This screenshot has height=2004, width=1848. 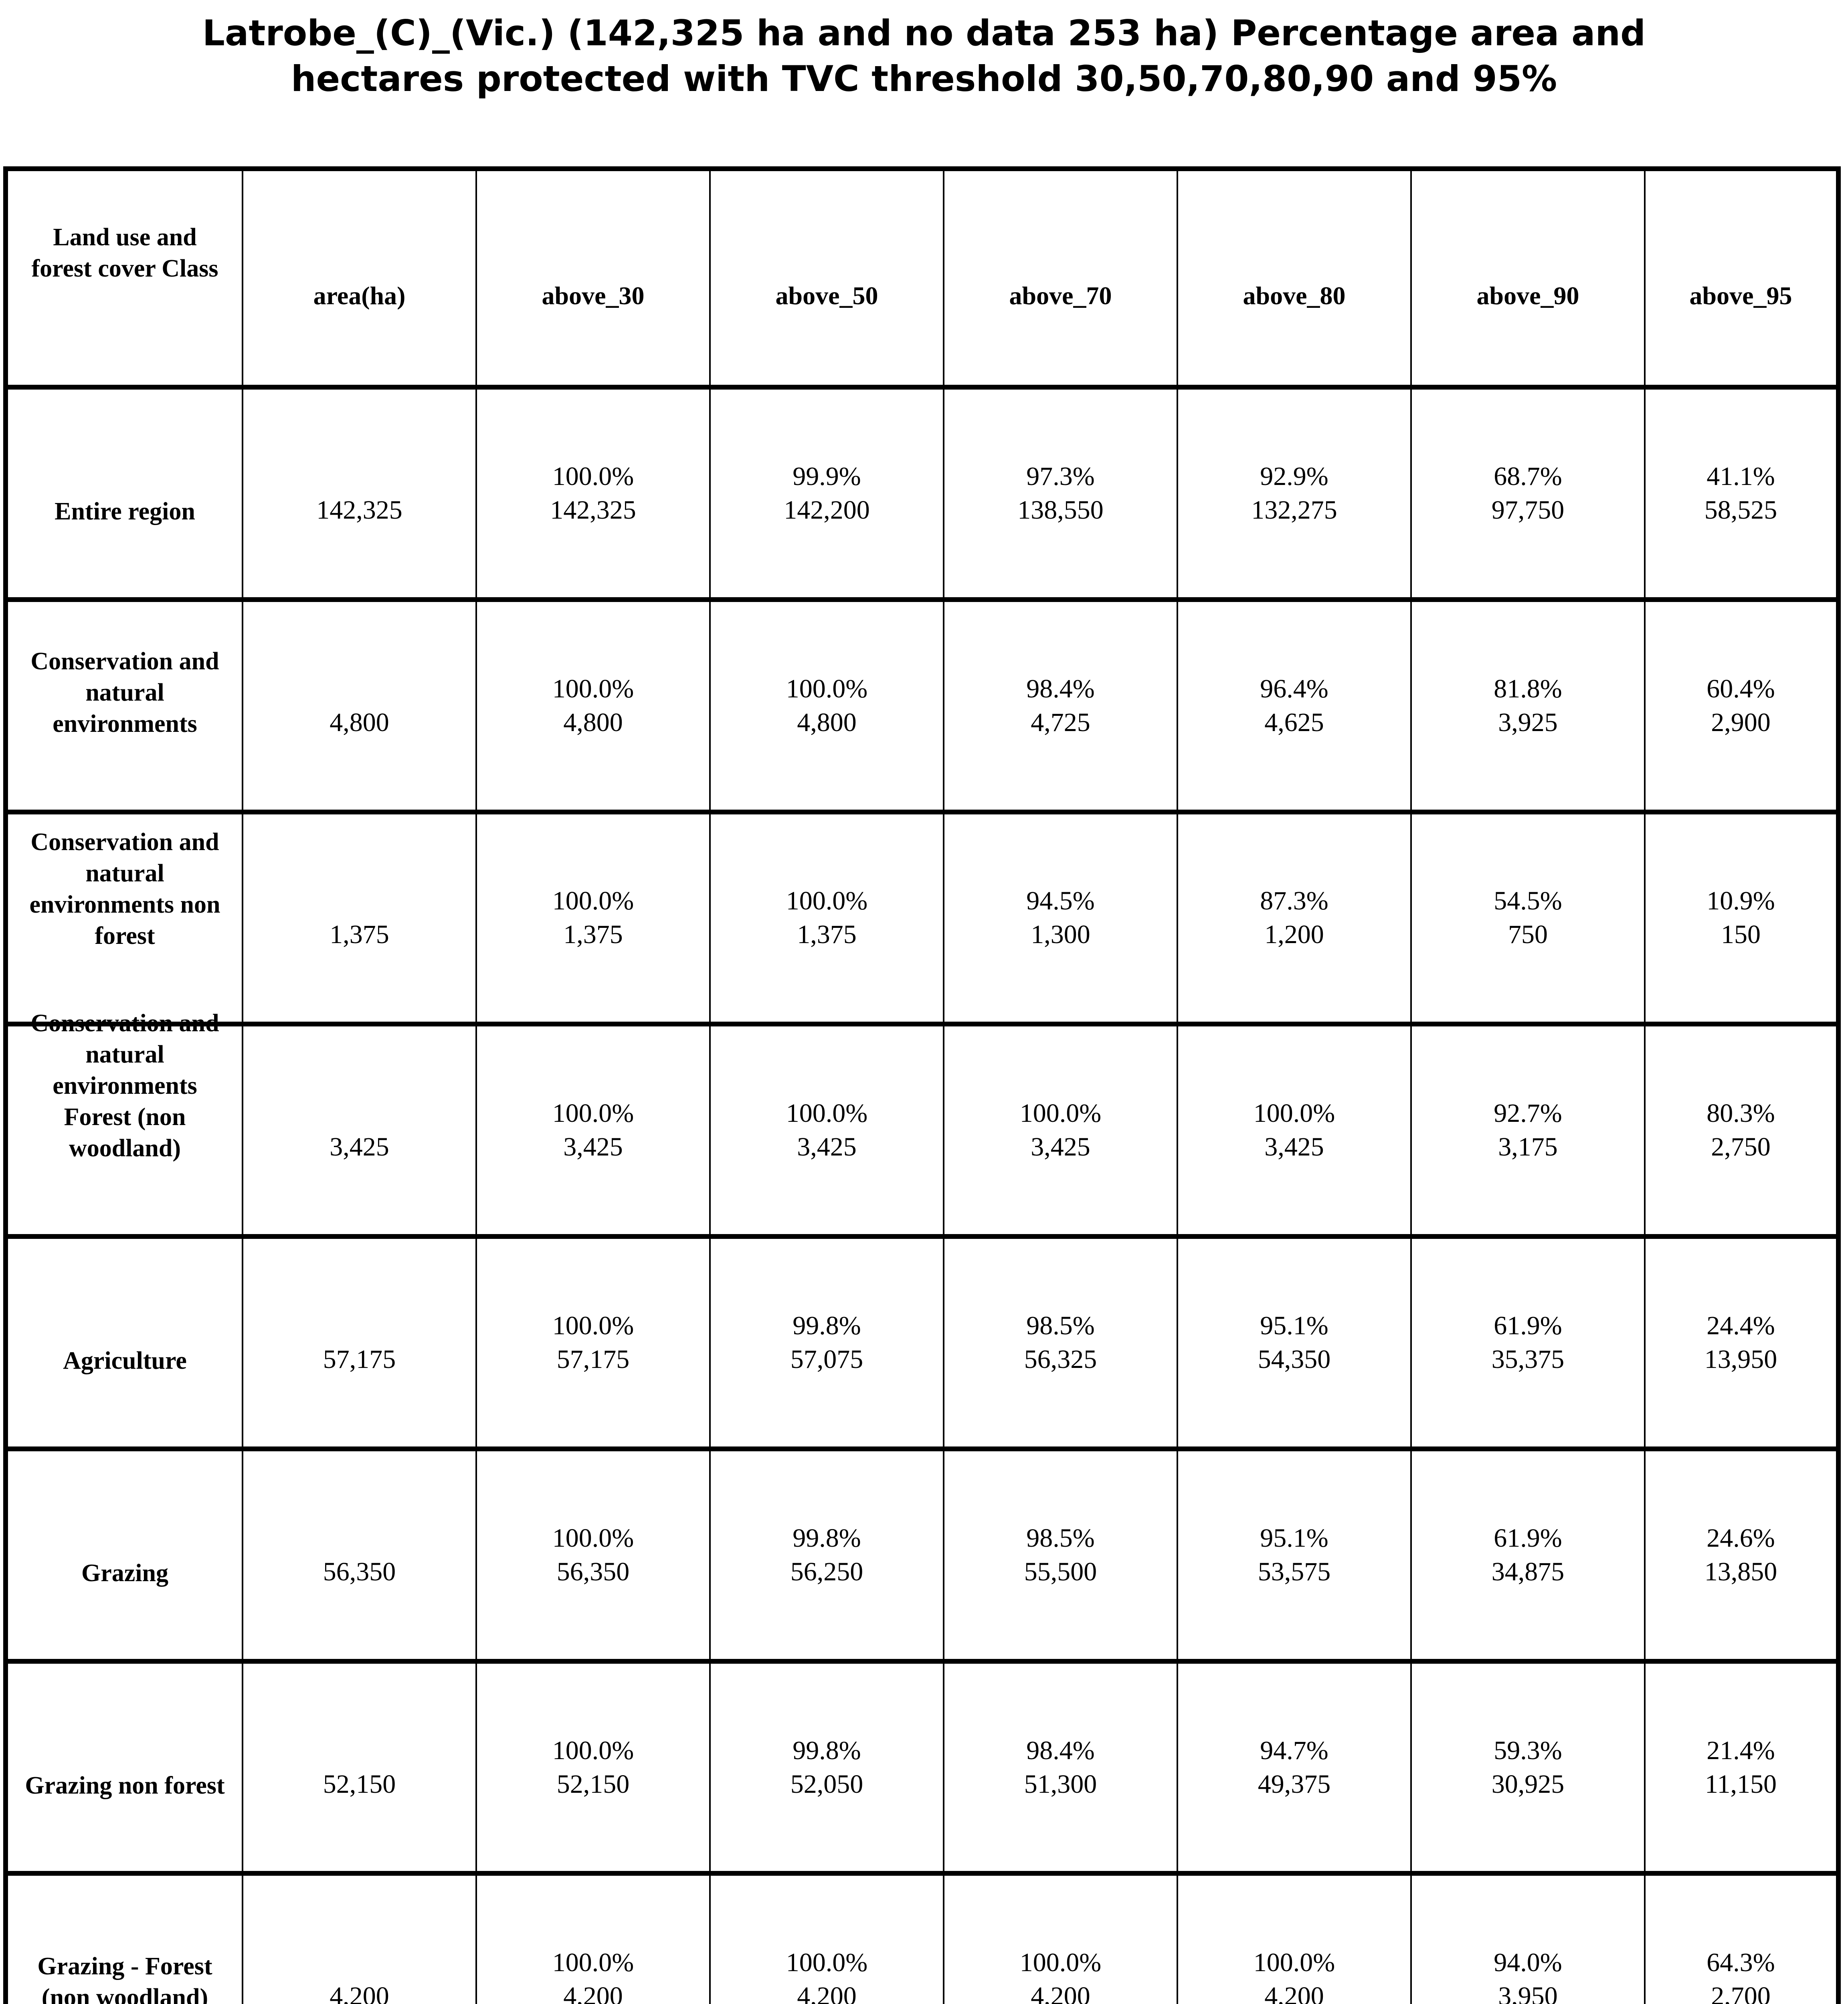 I want to click on header-cell-above-30: above_30, so click(x=594, y=280).